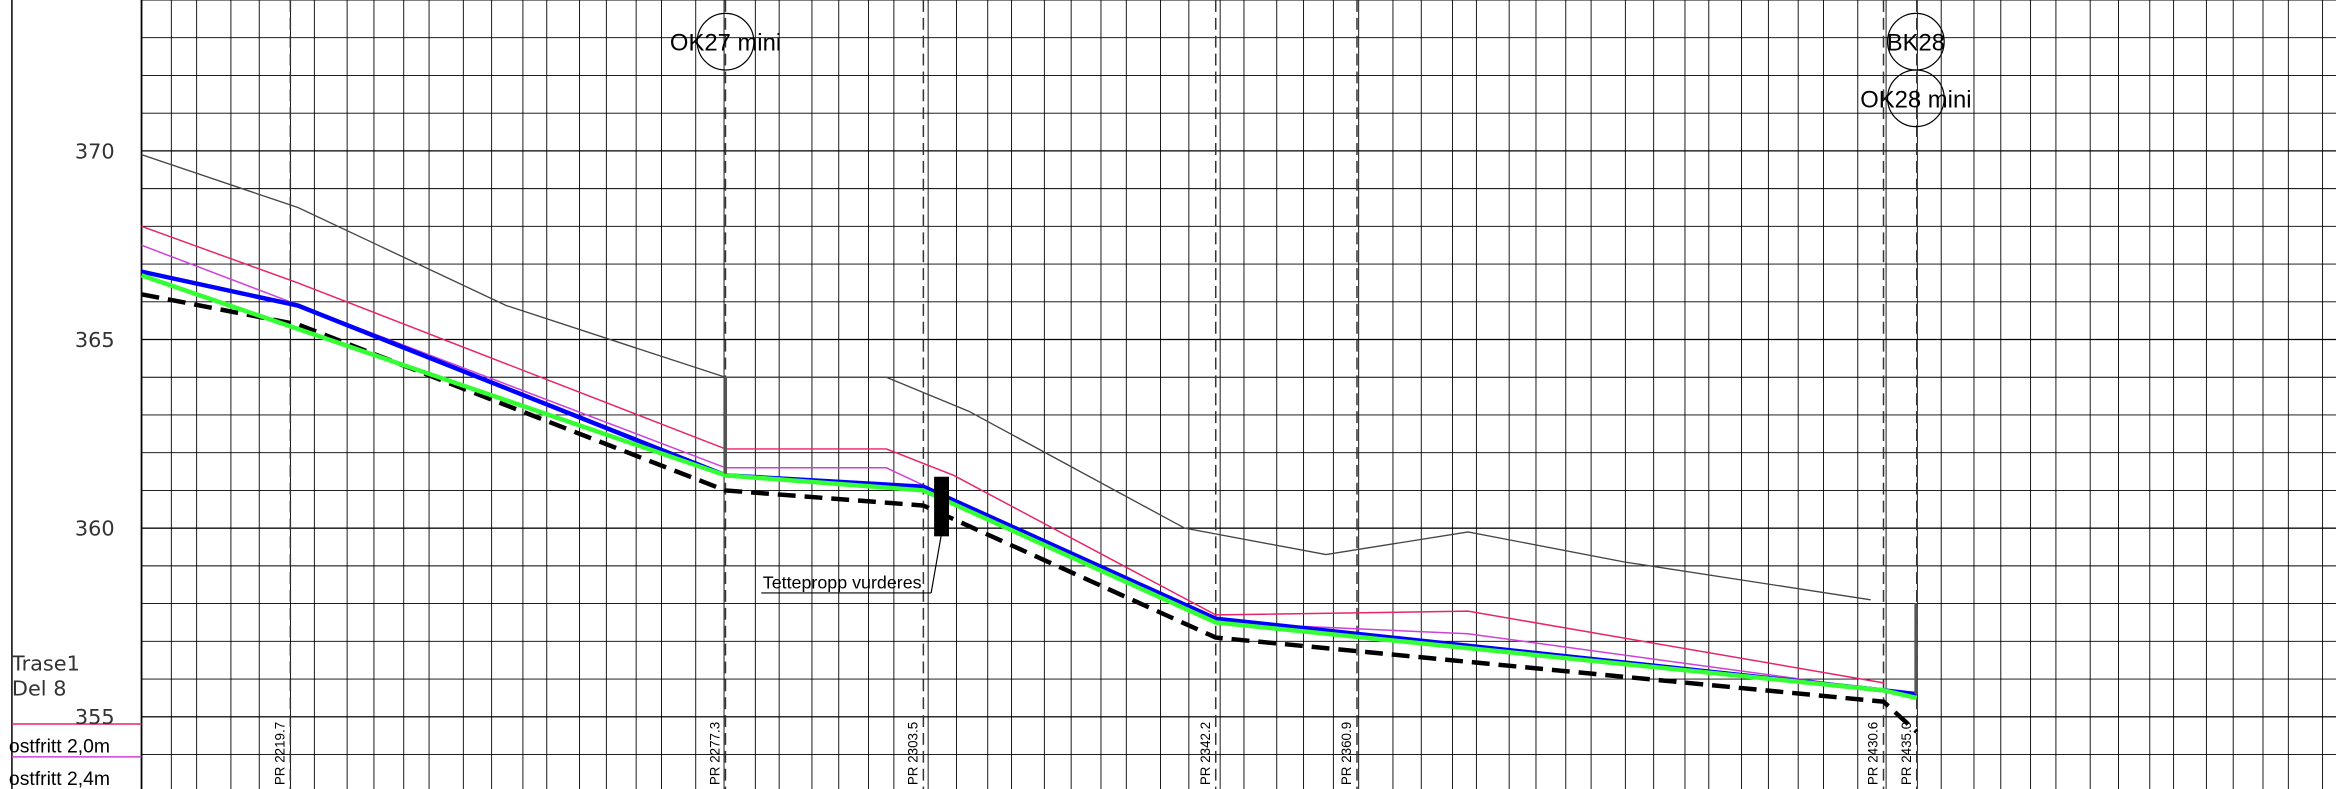 This screenshot has height=789, width=2336. What do you see at coordinates (279, 753) in the screenshot?
I see `station-label: PR 2219.7` at bounding box center [279, 753].